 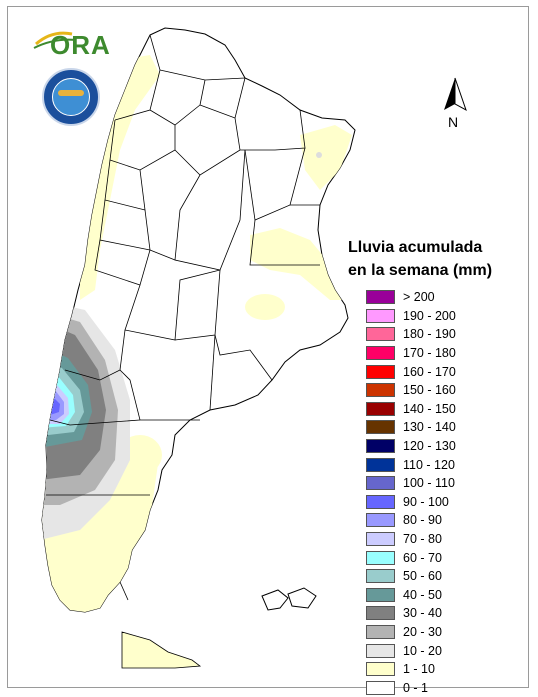 What do you see at coordinates (429, 334) in the screenshot?
I see `legend-label: 180 - 190` at bounding box center [429, 334].